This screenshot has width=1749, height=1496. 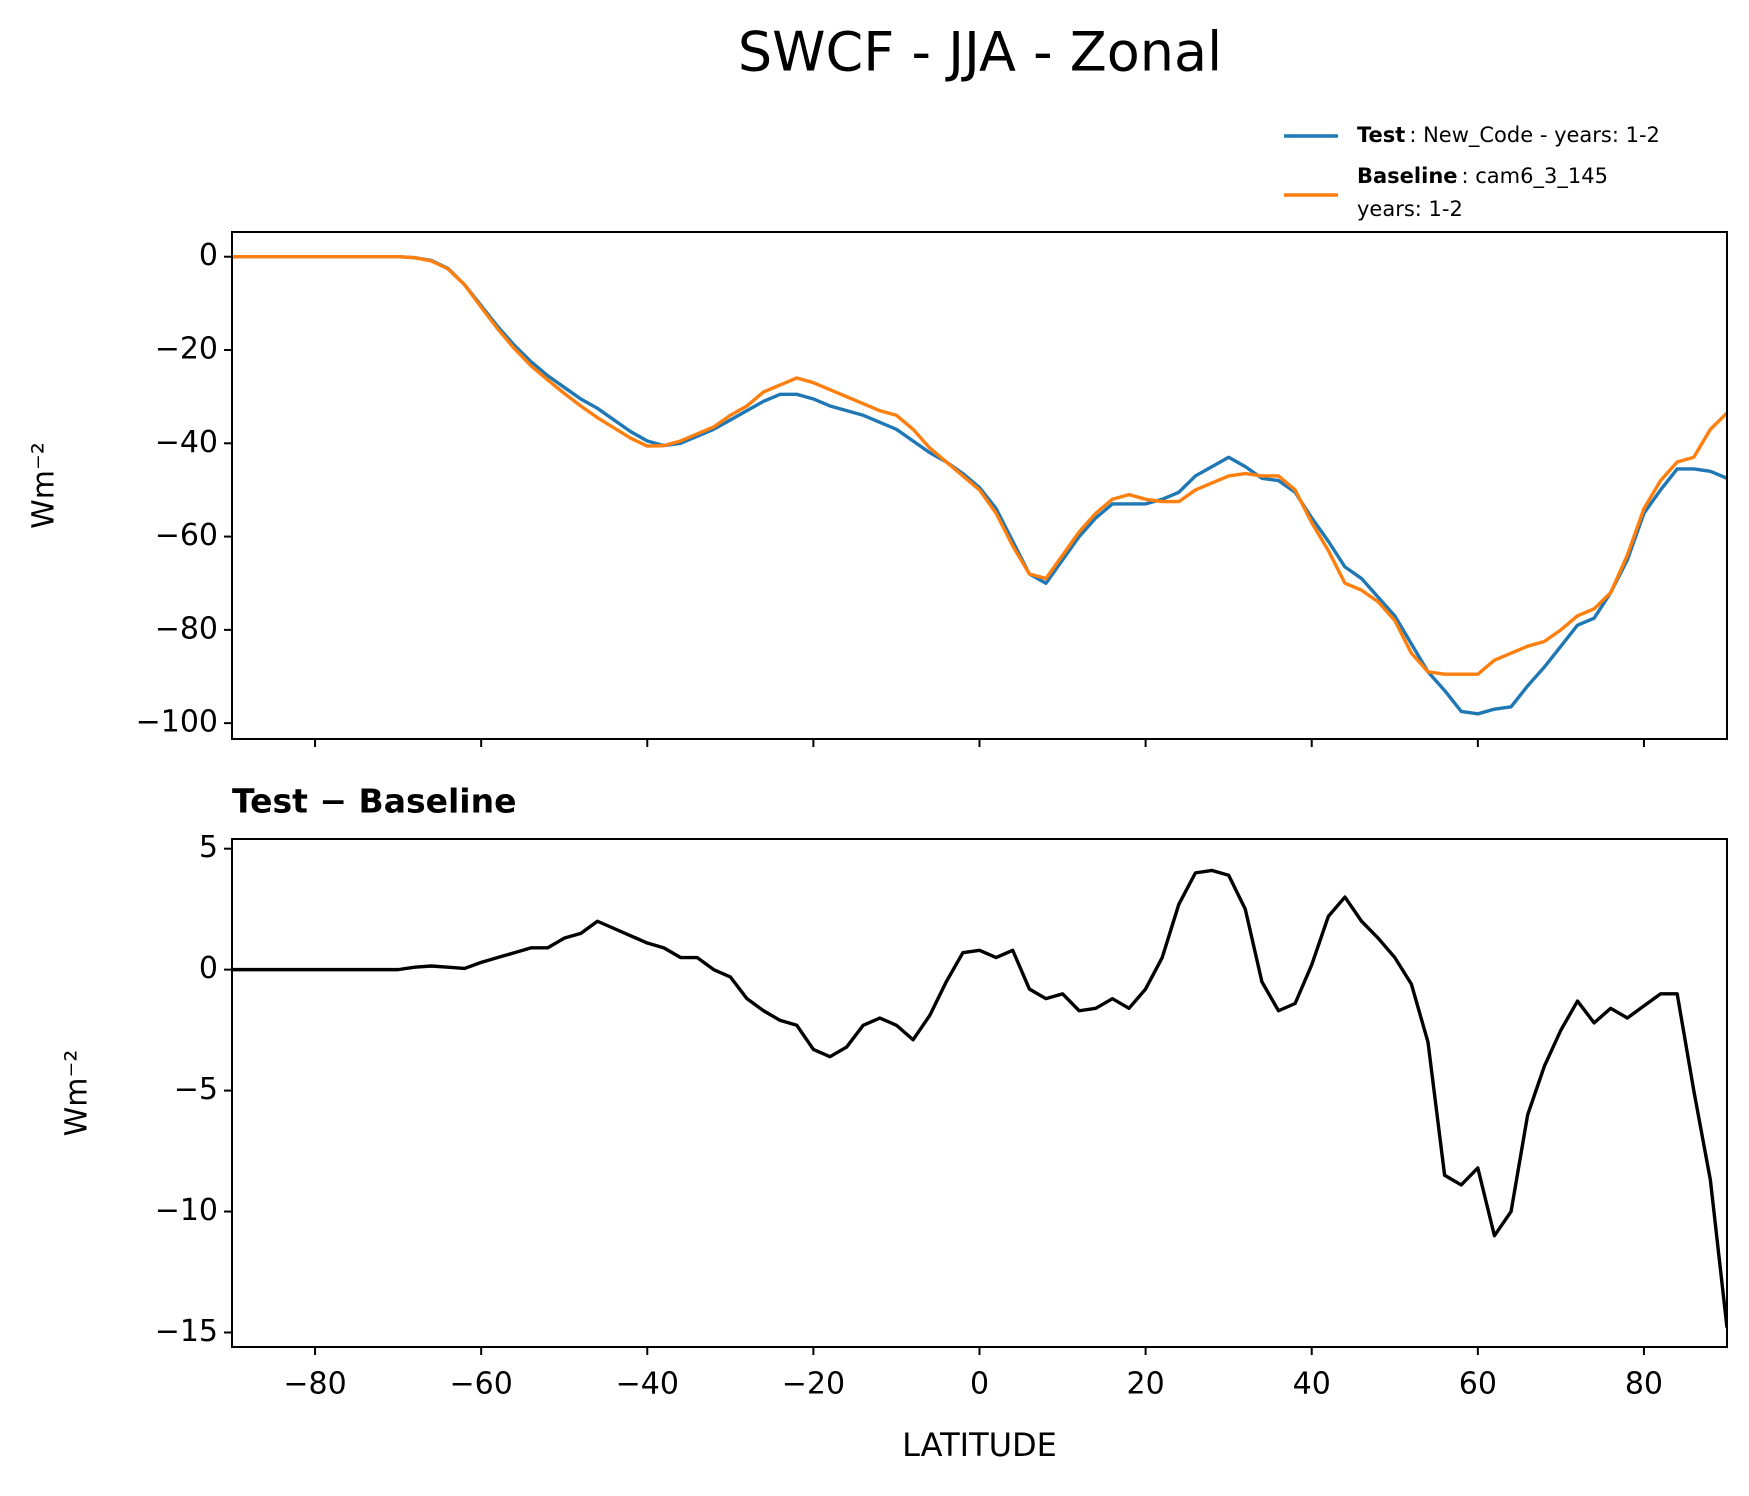 I want to click on legend-label: Baseline: cam6_3_145, so click(x=1482, y=176).